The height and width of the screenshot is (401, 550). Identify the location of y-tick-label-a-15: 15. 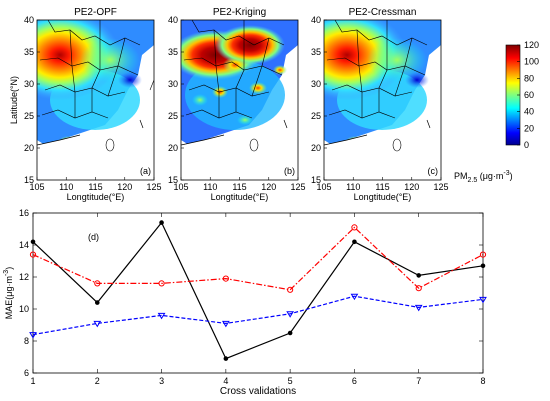
(29, 180).